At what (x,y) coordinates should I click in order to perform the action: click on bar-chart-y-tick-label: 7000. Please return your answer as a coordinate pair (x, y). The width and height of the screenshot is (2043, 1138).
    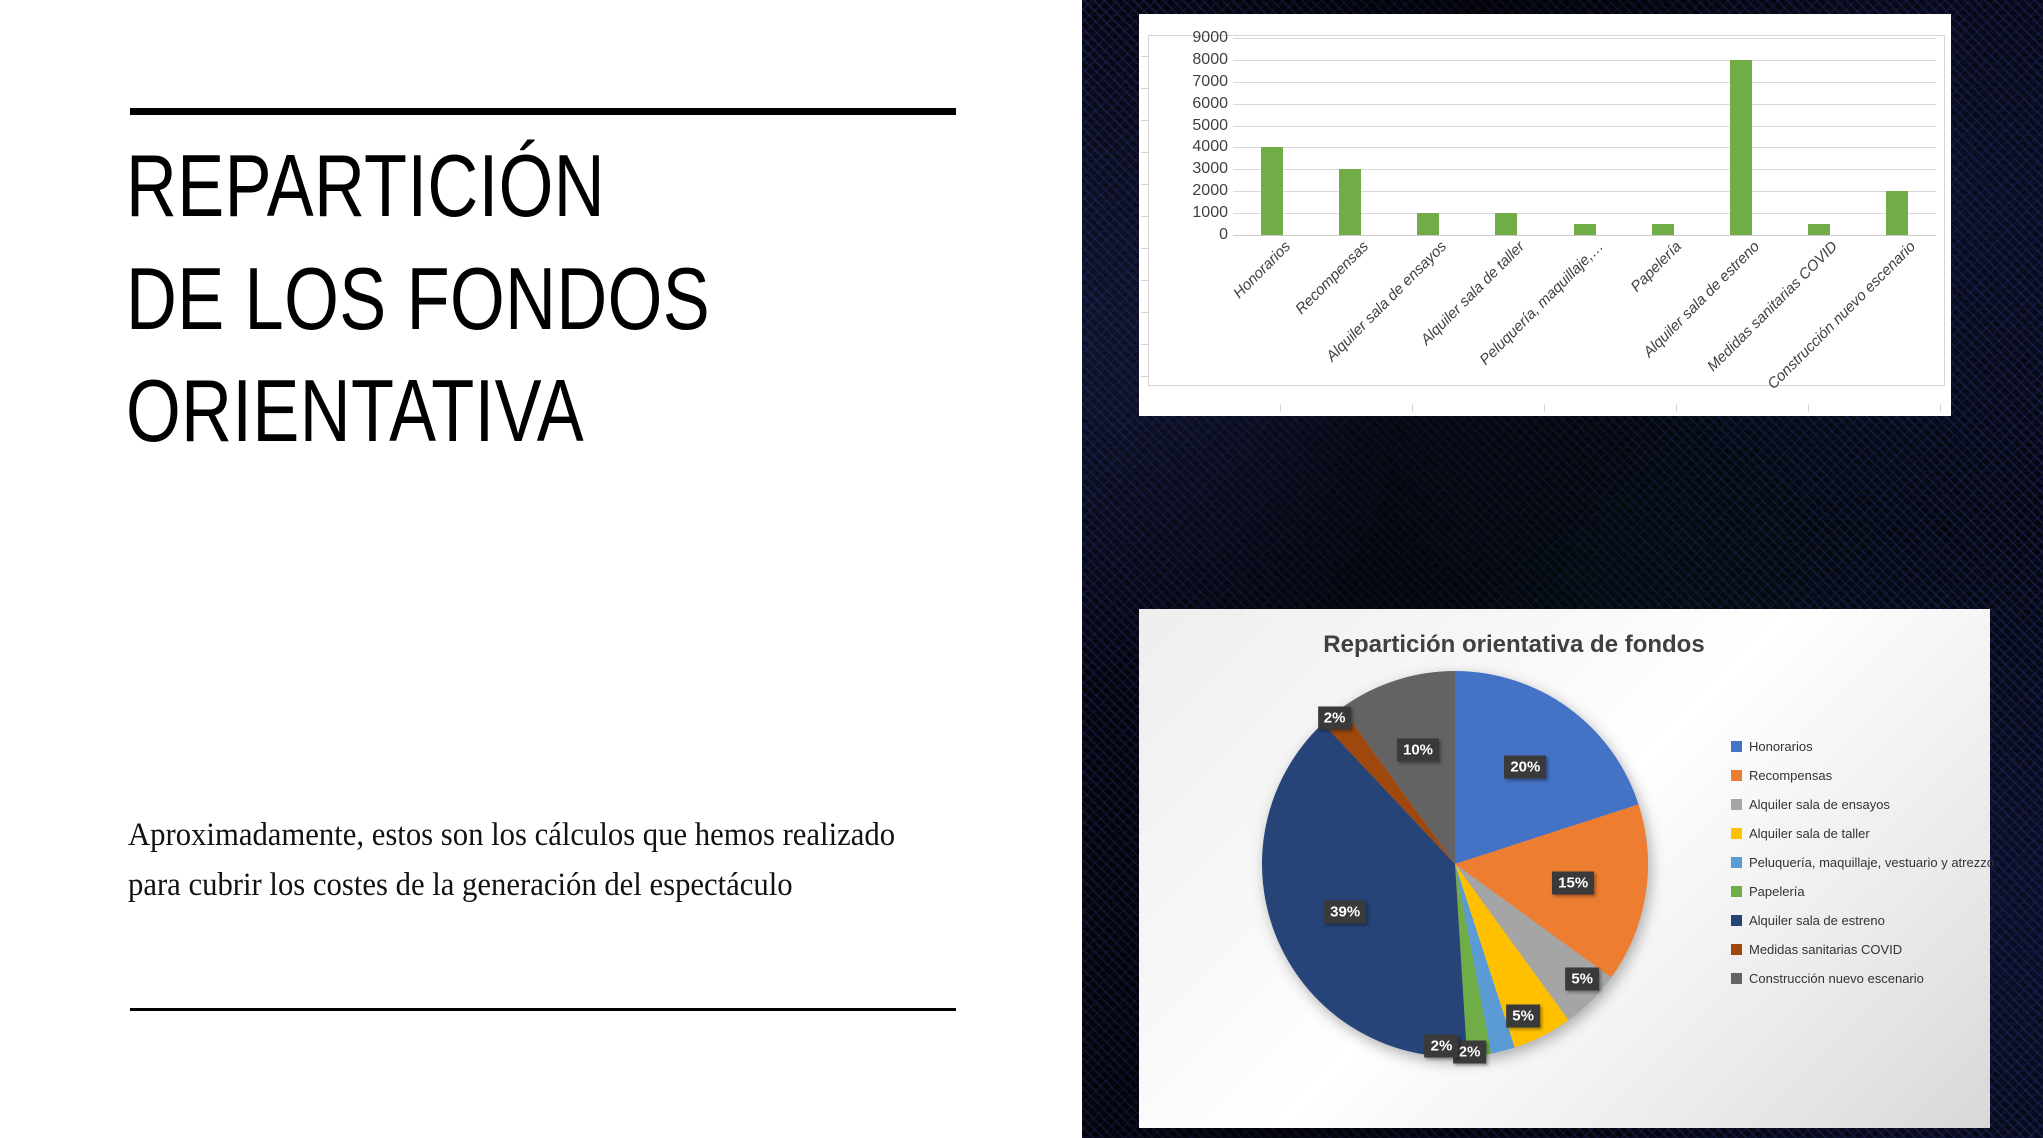
    Looking at the image, I should click on (1210, 81).